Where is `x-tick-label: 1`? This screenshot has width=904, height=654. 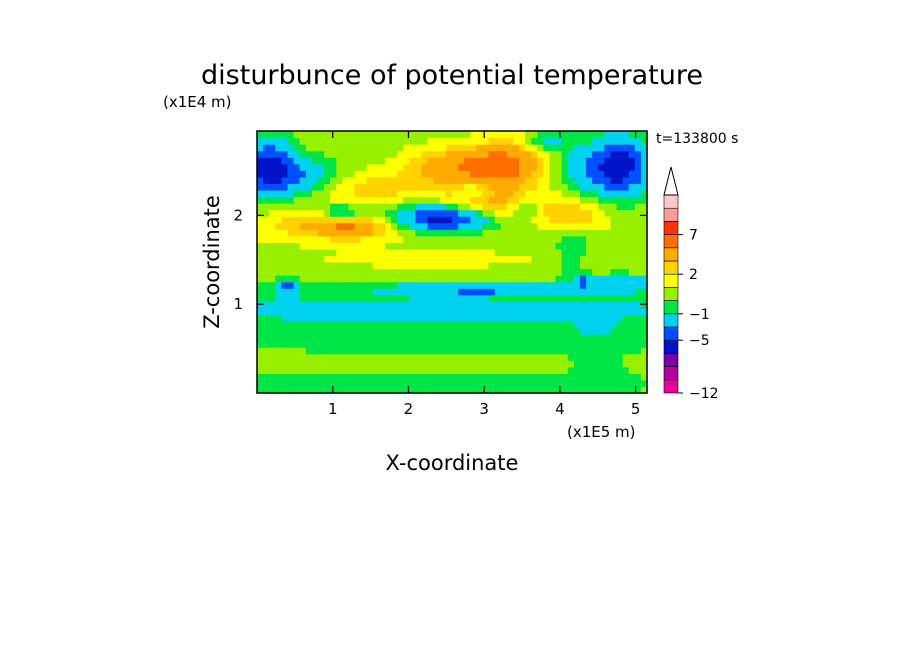 x-tick-label: 1 is located at coordinates (333, 409).